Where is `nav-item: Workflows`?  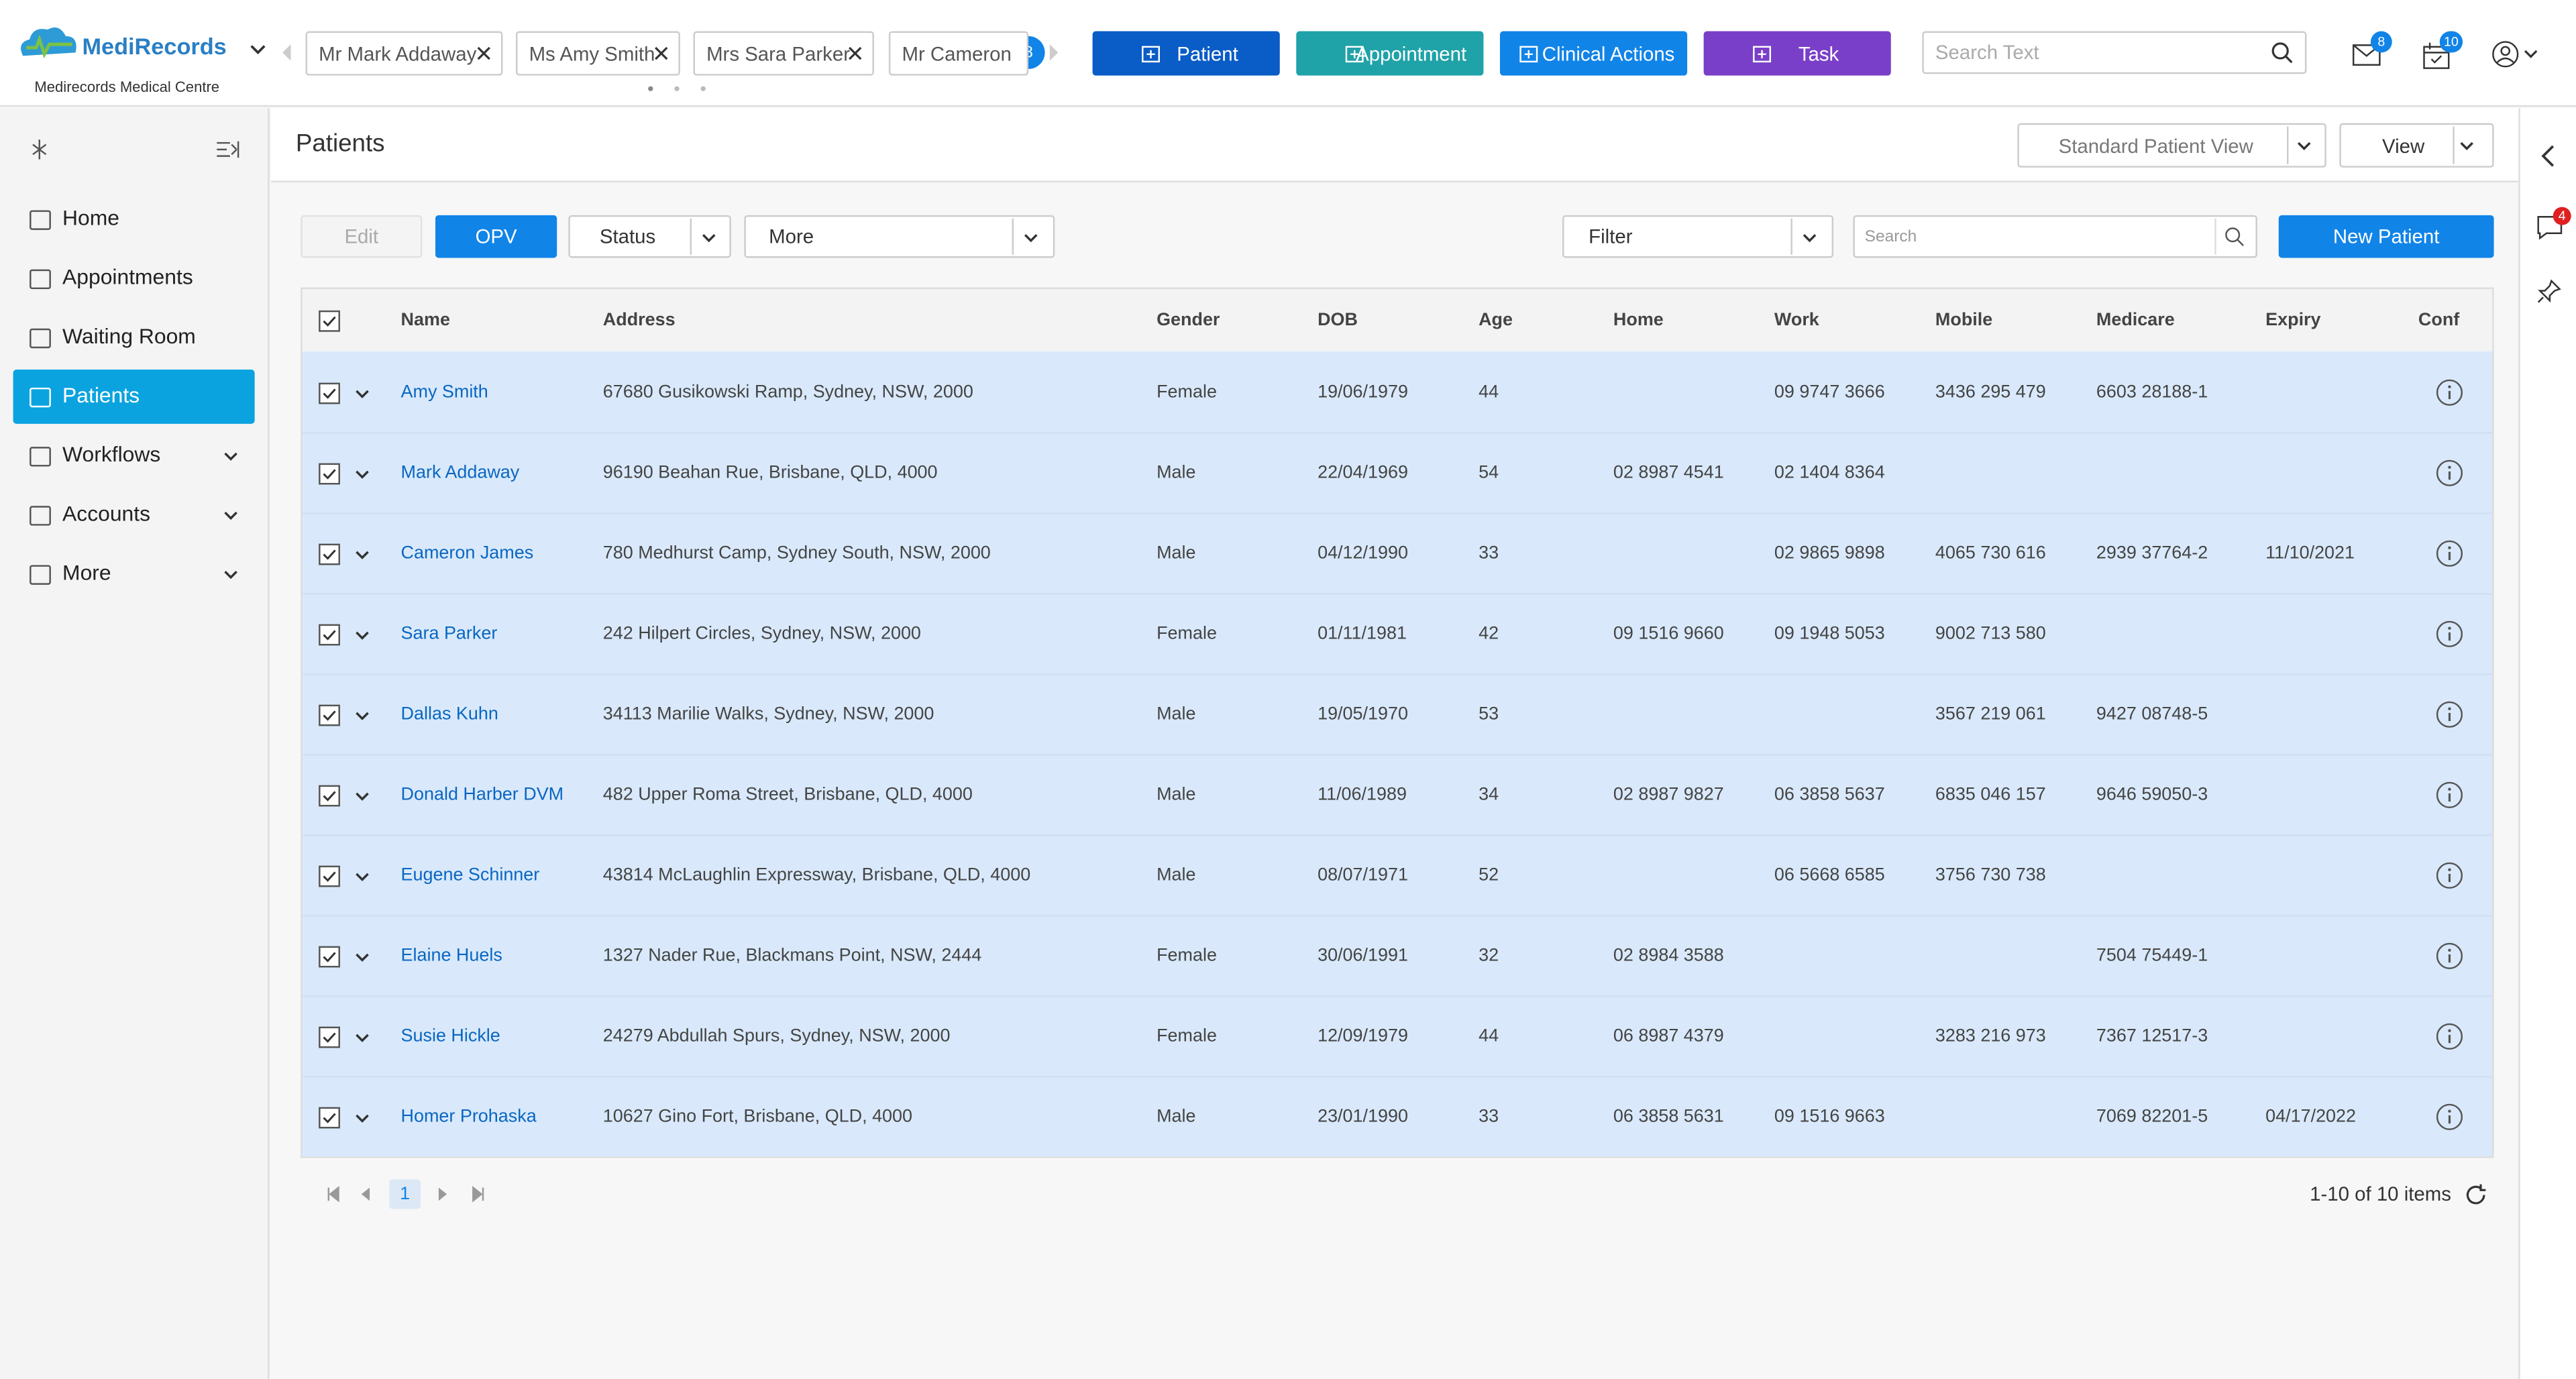
nav-item: Workflows is located at coordinates (111, 454).